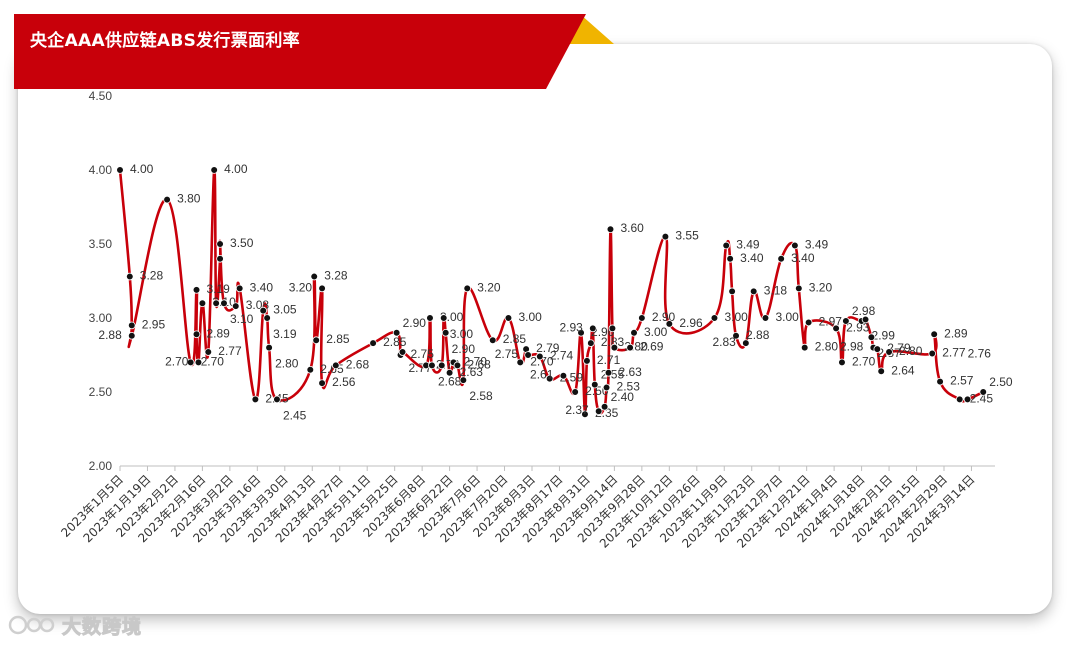 This screenshot has width=1080, height=645. Describe the element at coordinates (980, 354) in the screenshot. I see `data-label: 2.76` at that location.